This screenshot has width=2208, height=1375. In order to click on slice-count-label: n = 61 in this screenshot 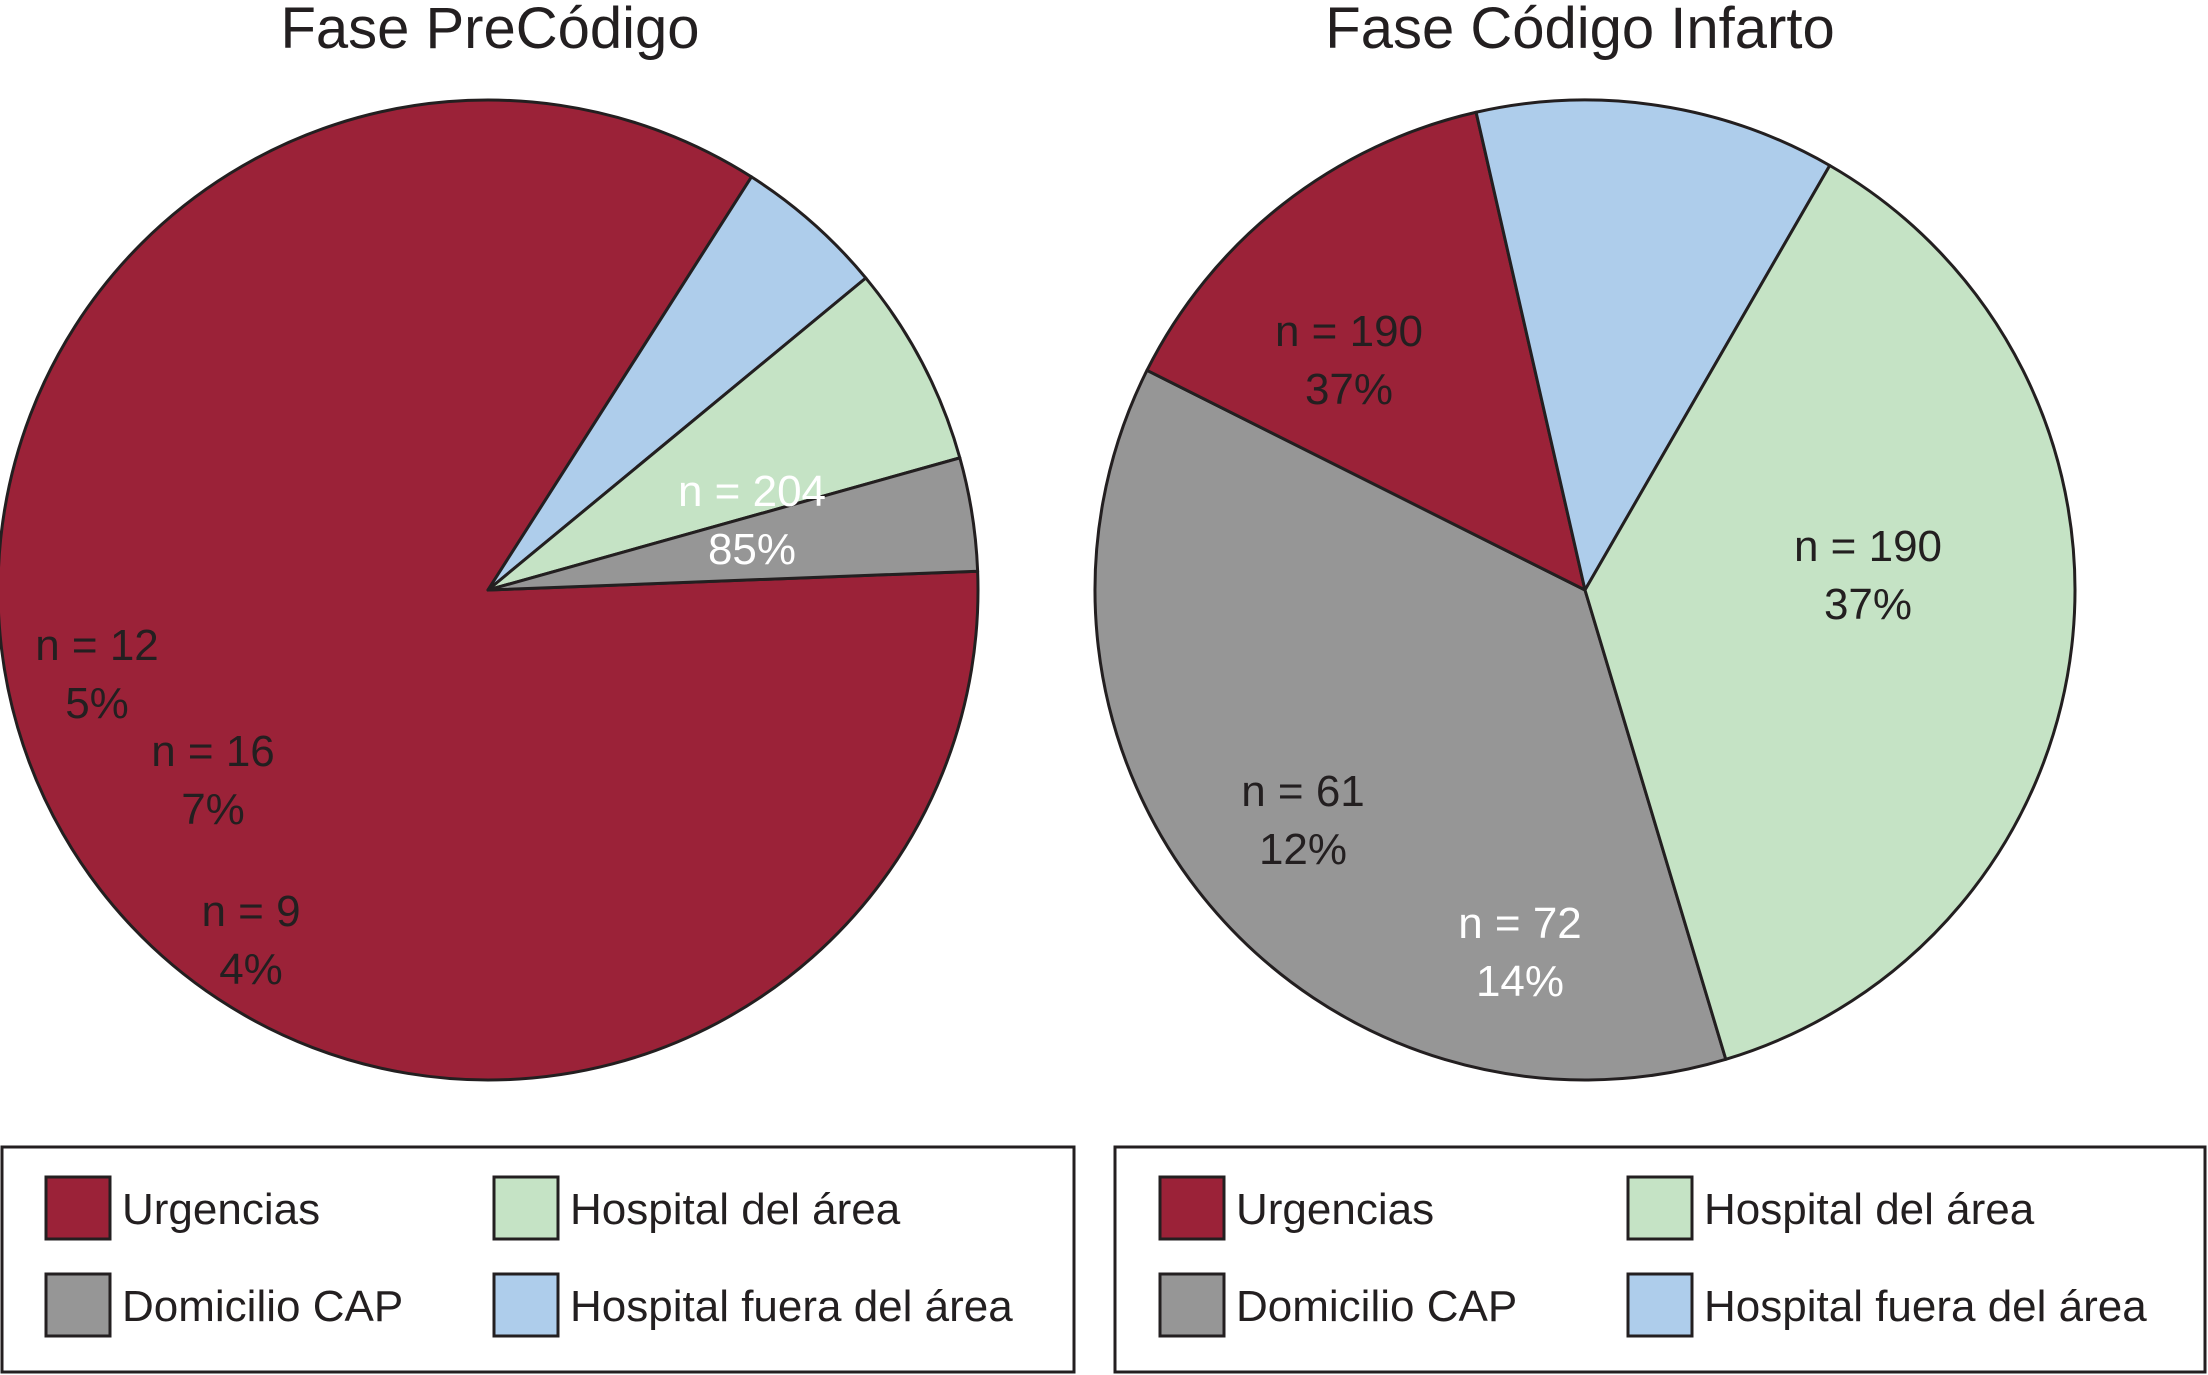, I will do `click(1303, 791)`.